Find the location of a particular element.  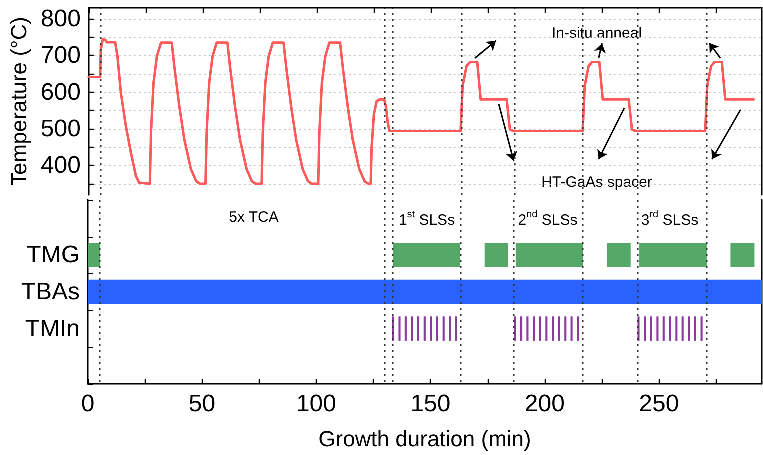

y-tick-label: 600 is located at coordinates (60, 92).